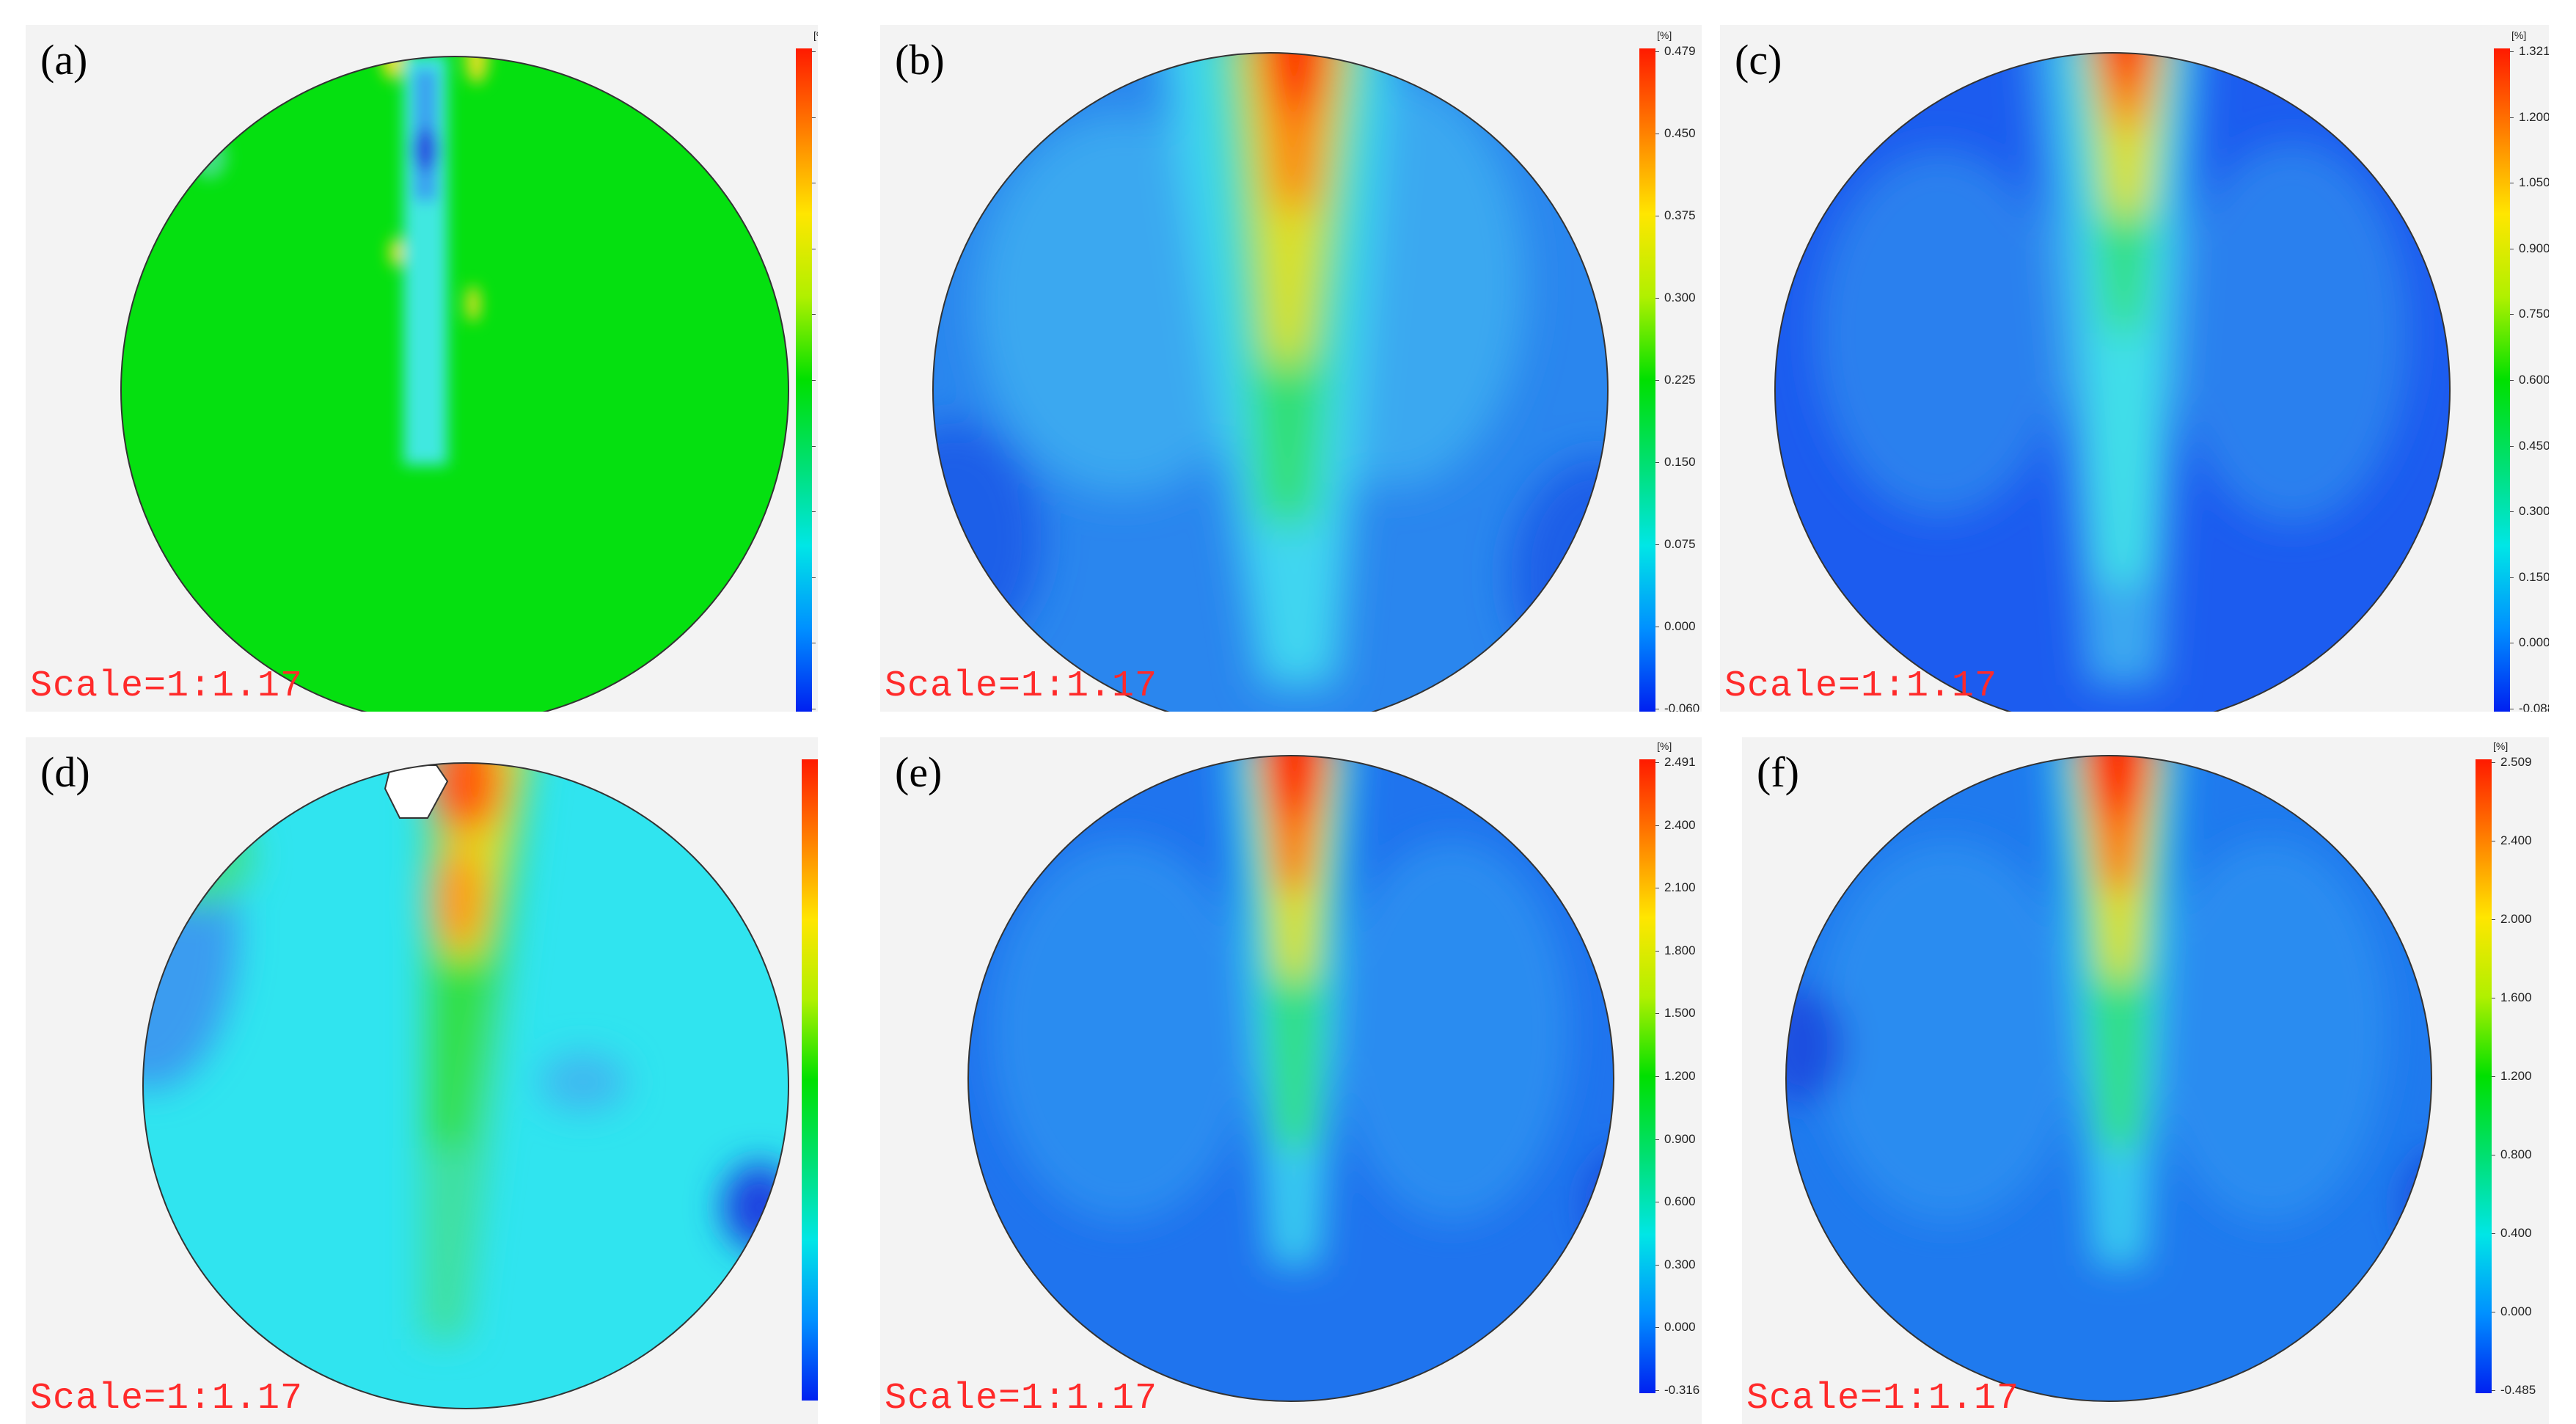 The width and height of the screenshot is (2576, 1424). What do you see at coordinates (64, 60) in the screenshot?
I see `panel-label: (a)` at bounding box center [64, 60].